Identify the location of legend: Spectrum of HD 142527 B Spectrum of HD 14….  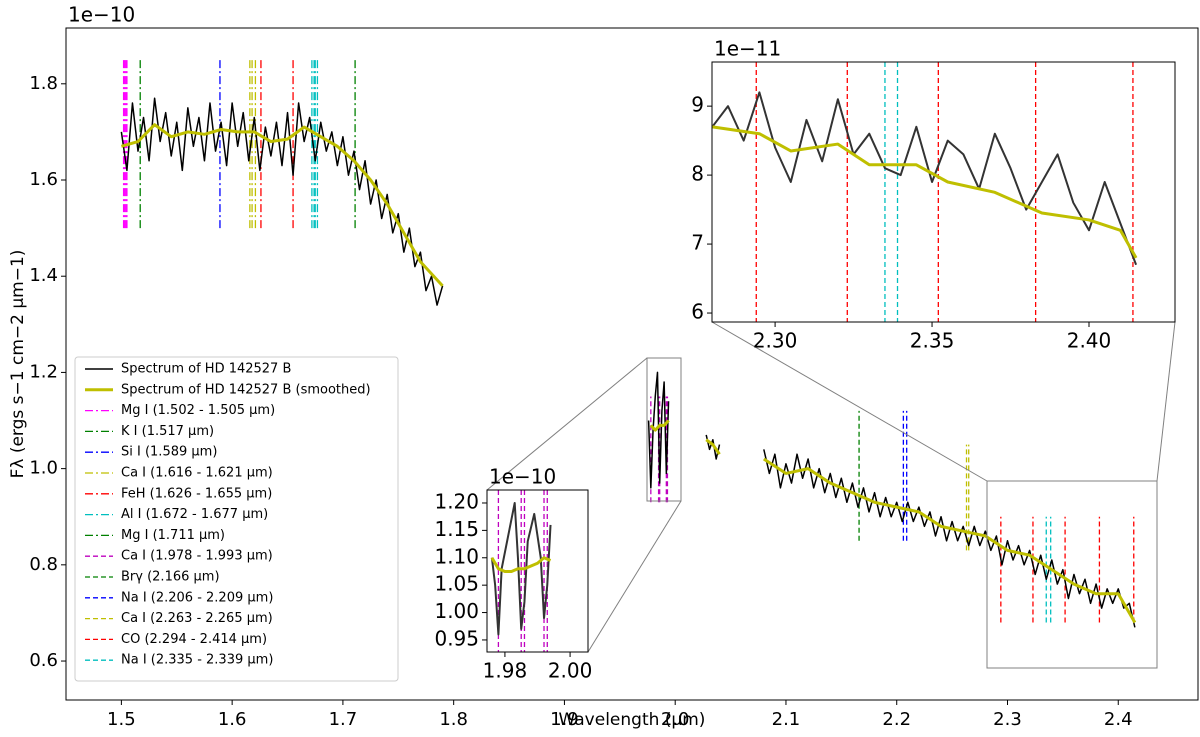
(236, 519).